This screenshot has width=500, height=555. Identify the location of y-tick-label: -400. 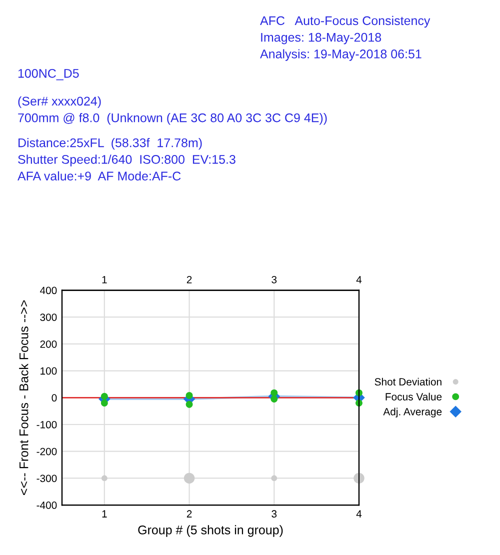
(46, 505).